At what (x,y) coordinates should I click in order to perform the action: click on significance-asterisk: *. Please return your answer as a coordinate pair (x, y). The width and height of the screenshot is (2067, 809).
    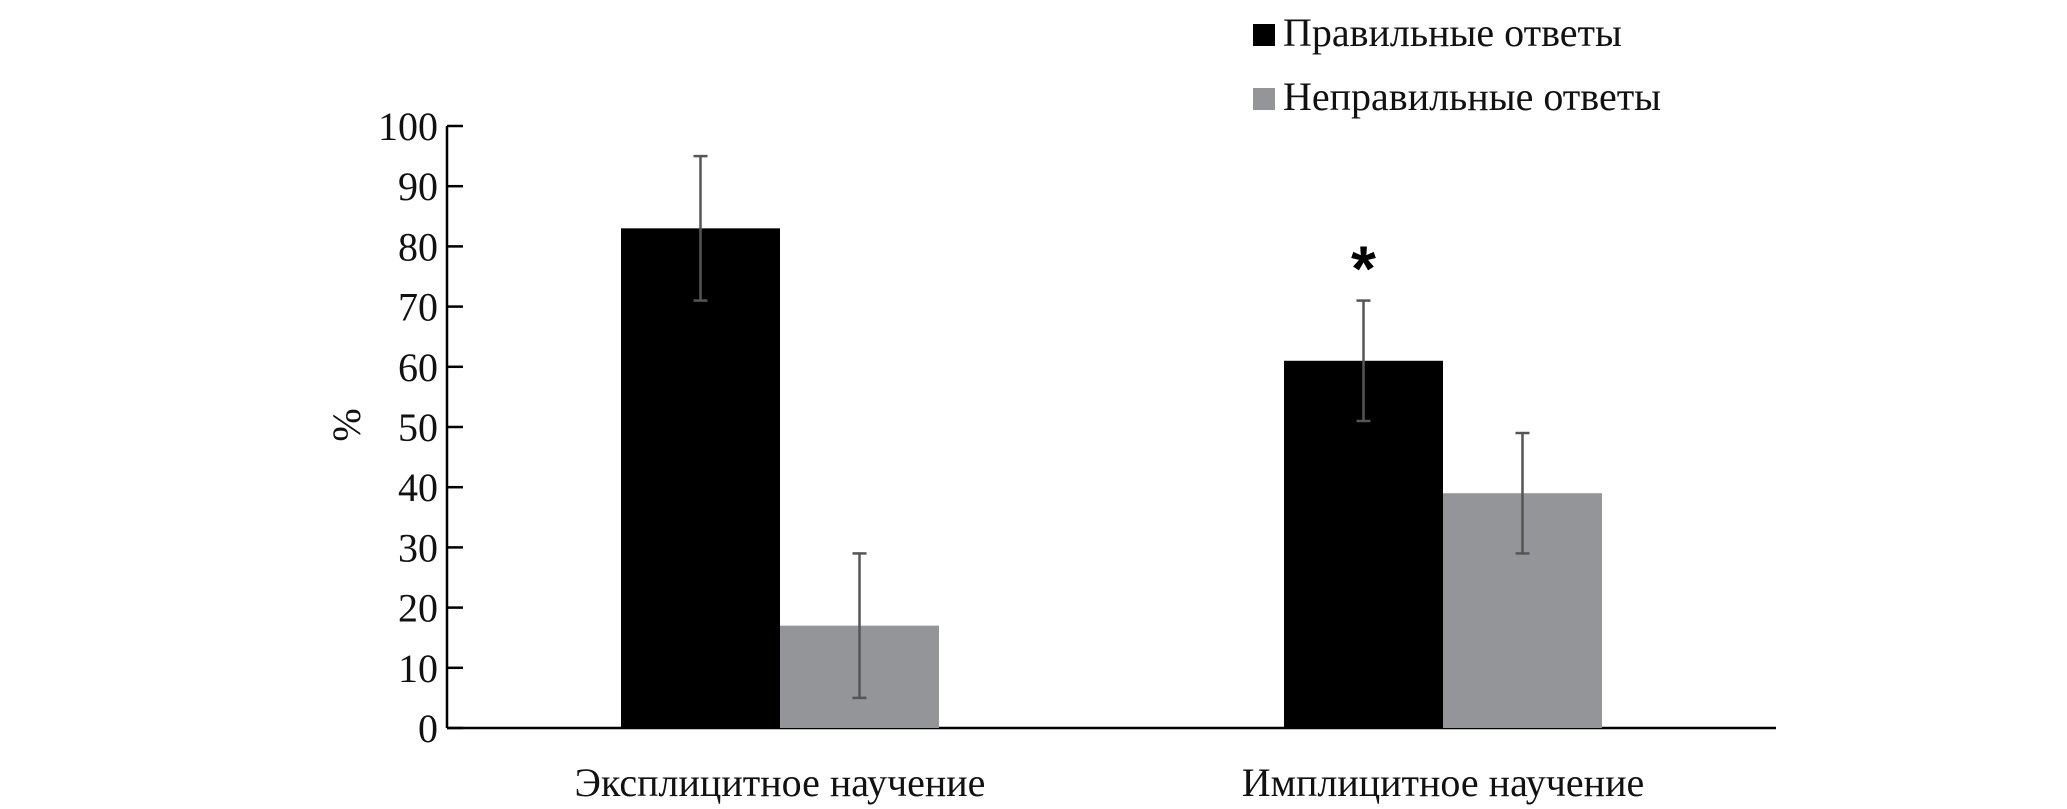
    Looking at the image, I should click on (1363, 269).